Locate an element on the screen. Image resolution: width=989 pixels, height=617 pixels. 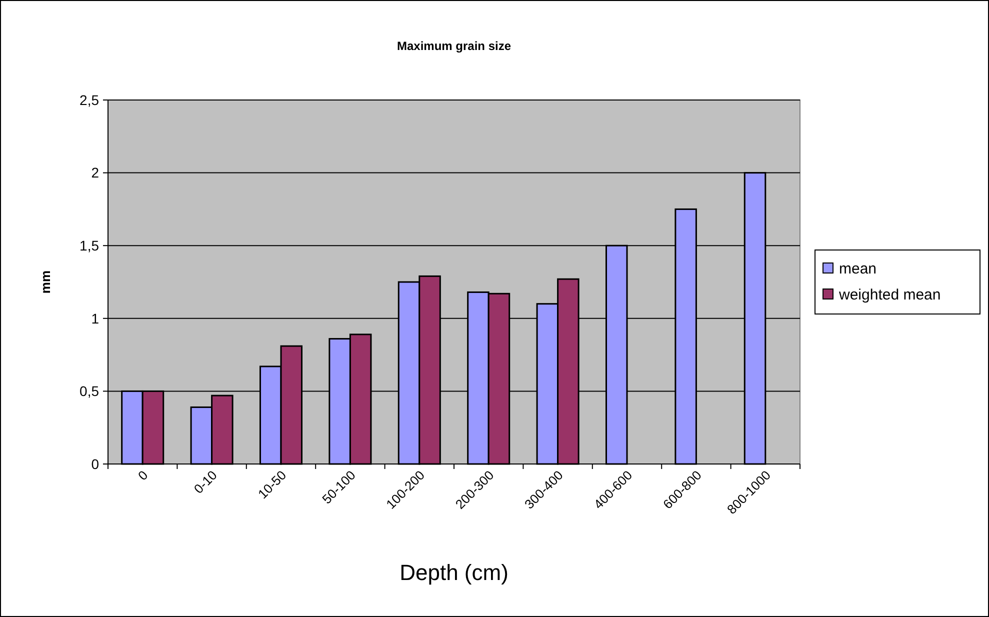
y-axis-title: mm is located at coordinates (45, 282).